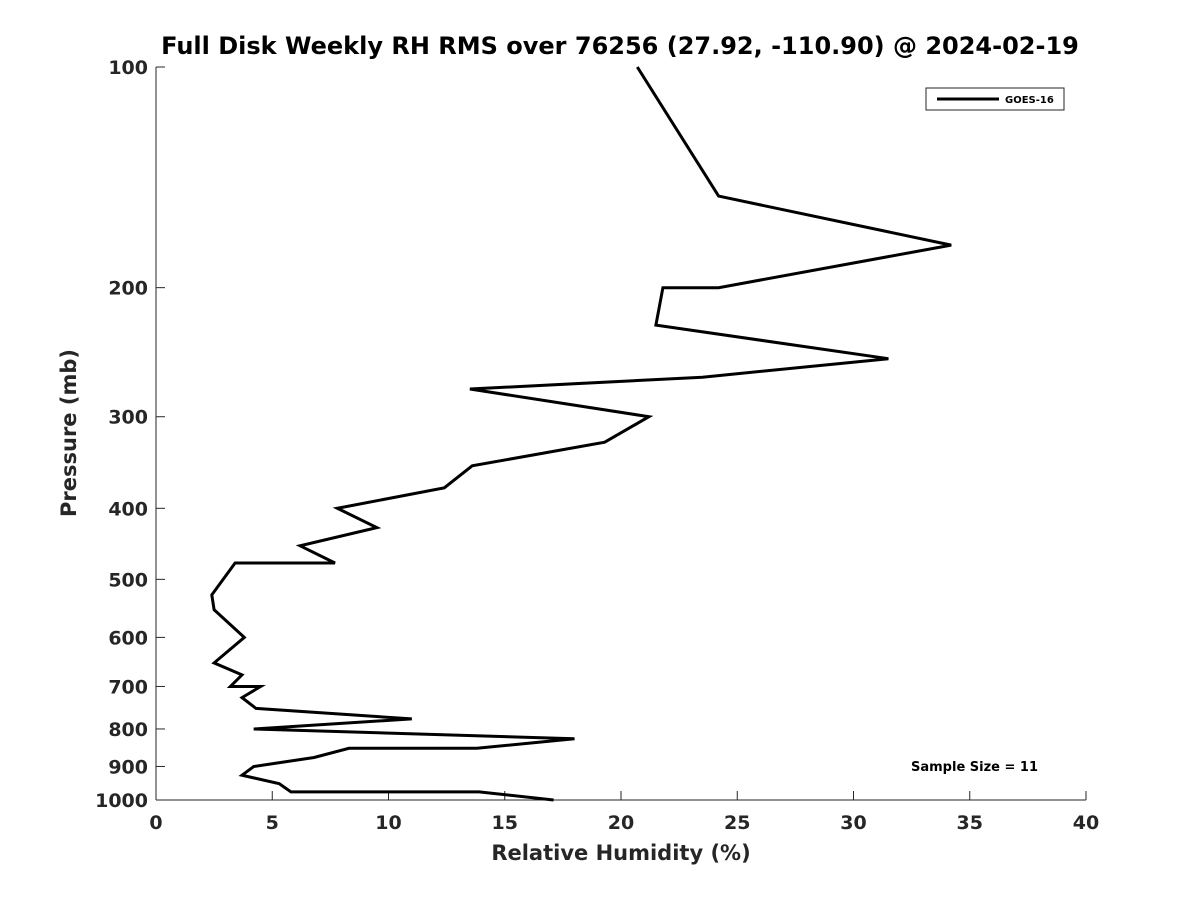 This screenshot has width=1200, height=900. I want to click on x-tick-label: 35, so click(970, 823).